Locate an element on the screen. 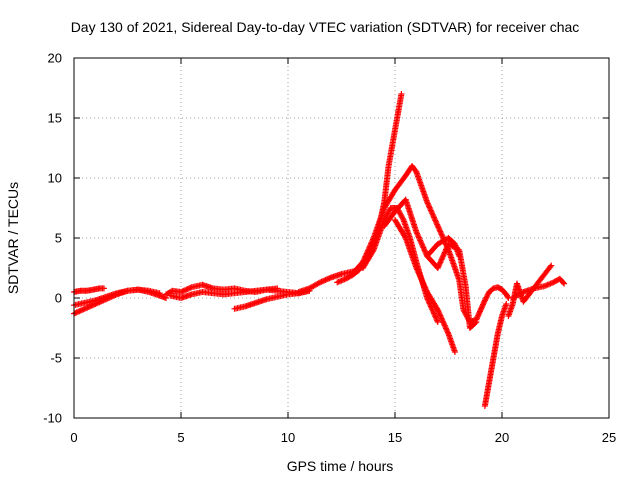  series-track-o is located at coordinates (489, 304).